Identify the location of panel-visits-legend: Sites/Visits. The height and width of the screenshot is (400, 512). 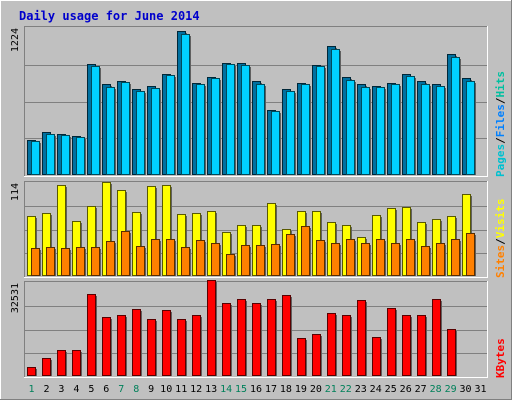
(500, 239).